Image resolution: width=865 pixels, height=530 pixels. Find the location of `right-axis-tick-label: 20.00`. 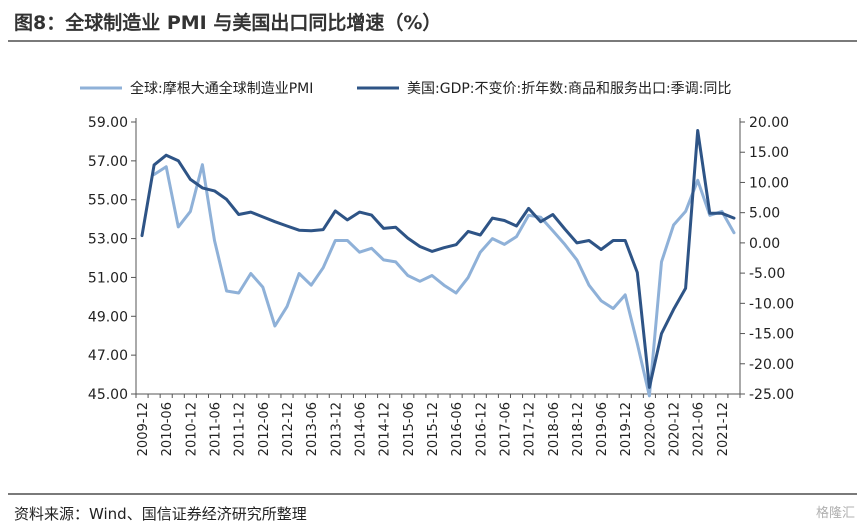

right-axis-tick-label: 20.00 is located at coordinates (769, 123).